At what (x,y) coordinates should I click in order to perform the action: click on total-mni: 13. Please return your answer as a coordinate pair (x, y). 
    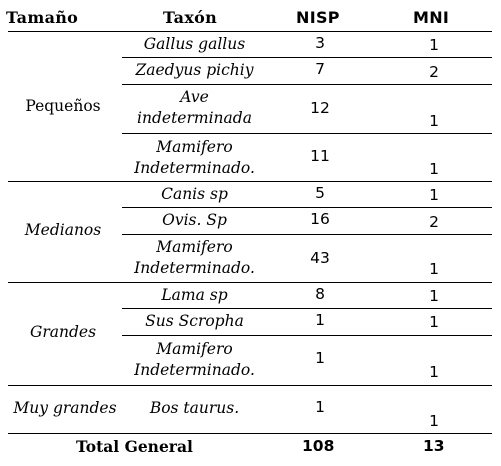
    Looking at the image, I should click on (434, 446).